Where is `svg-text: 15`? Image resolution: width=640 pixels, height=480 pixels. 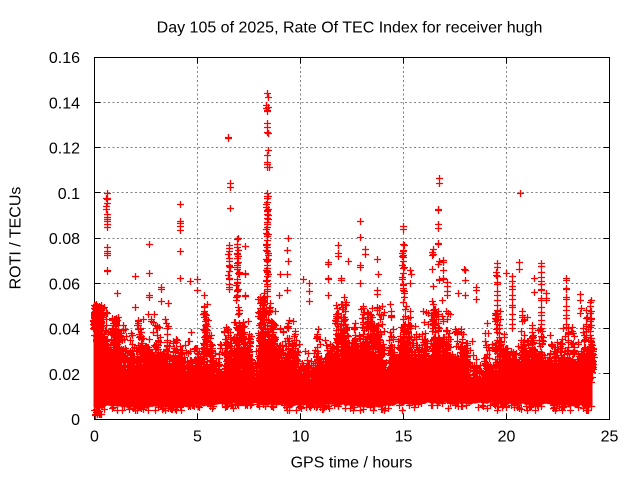 svg-text: 15 is located at coordinates (404, 437).